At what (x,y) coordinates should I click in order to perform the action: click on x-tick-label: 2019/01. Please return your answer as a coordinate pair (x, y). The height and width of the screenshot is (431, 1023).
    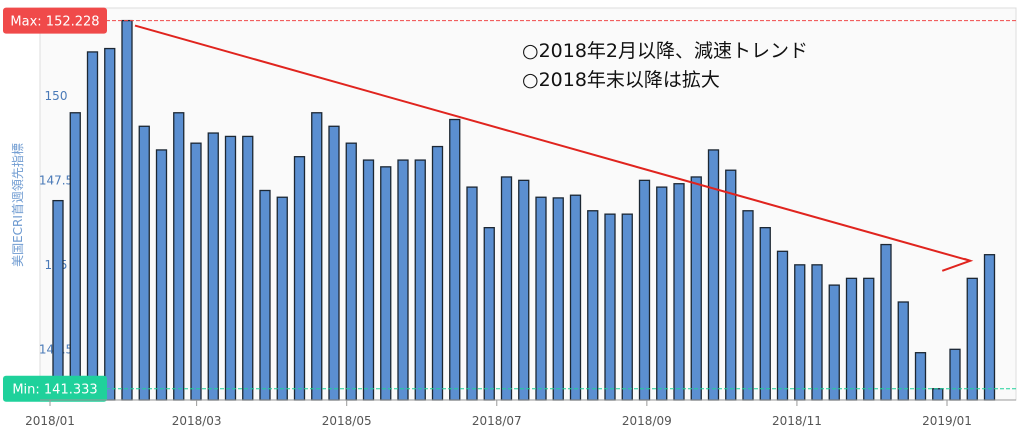
    Looking at the image, I should click on (947, 421).